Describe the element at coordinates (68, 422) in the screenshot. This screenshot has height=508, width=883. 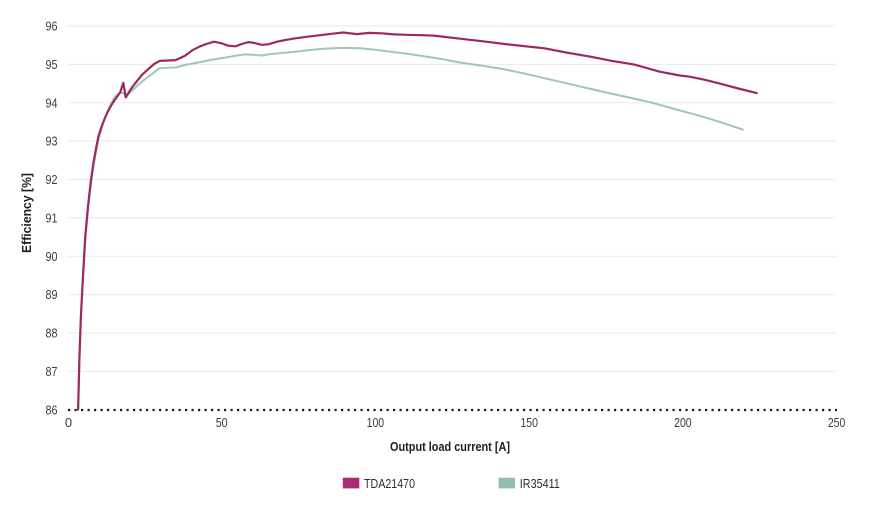
I see `svg-text: 0` at that location.